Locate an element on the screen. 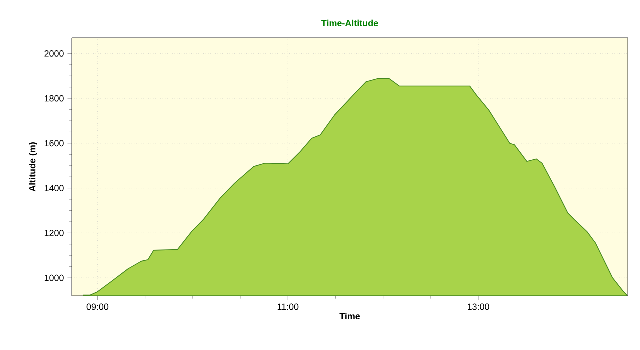 The image size is (640, 350). y-tick-label: 1000 is located at coordinates (54, 278).